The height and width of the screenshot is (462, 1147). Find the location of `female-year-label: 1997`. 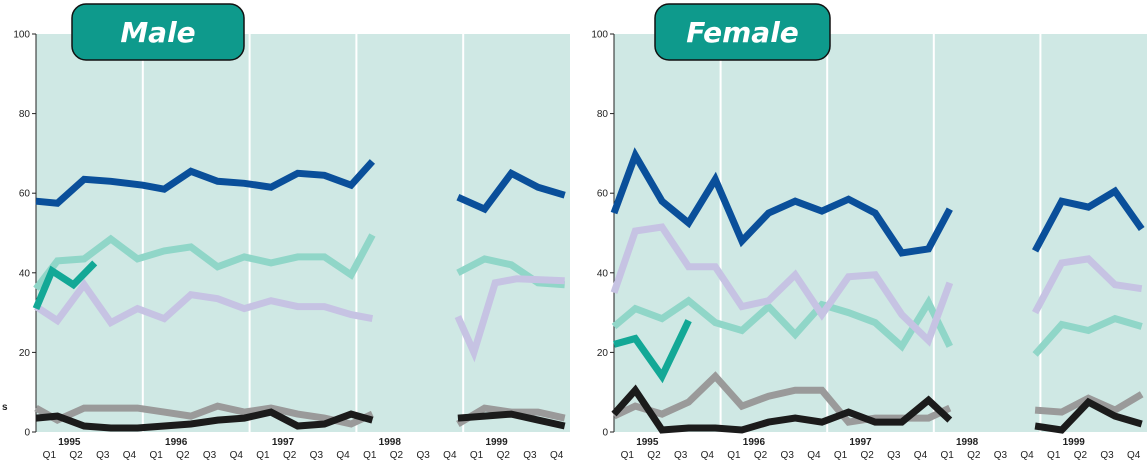

female-year-label: 1997 is located at coordinates (860, 442).